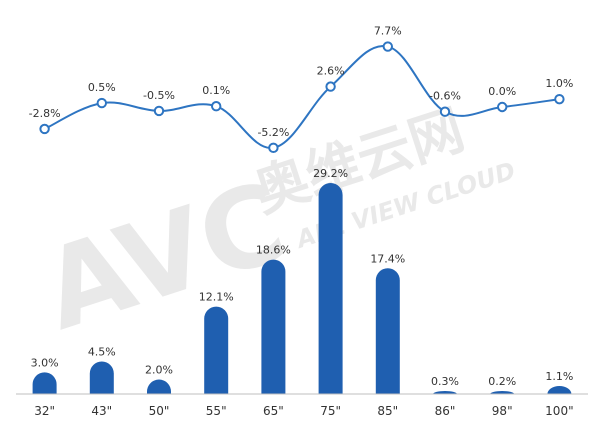 This screenshot has width=604, height=438. Describe the element at coordinates (502, 411) in the screenshot. I see `tick-label-8: 98"` at that location.